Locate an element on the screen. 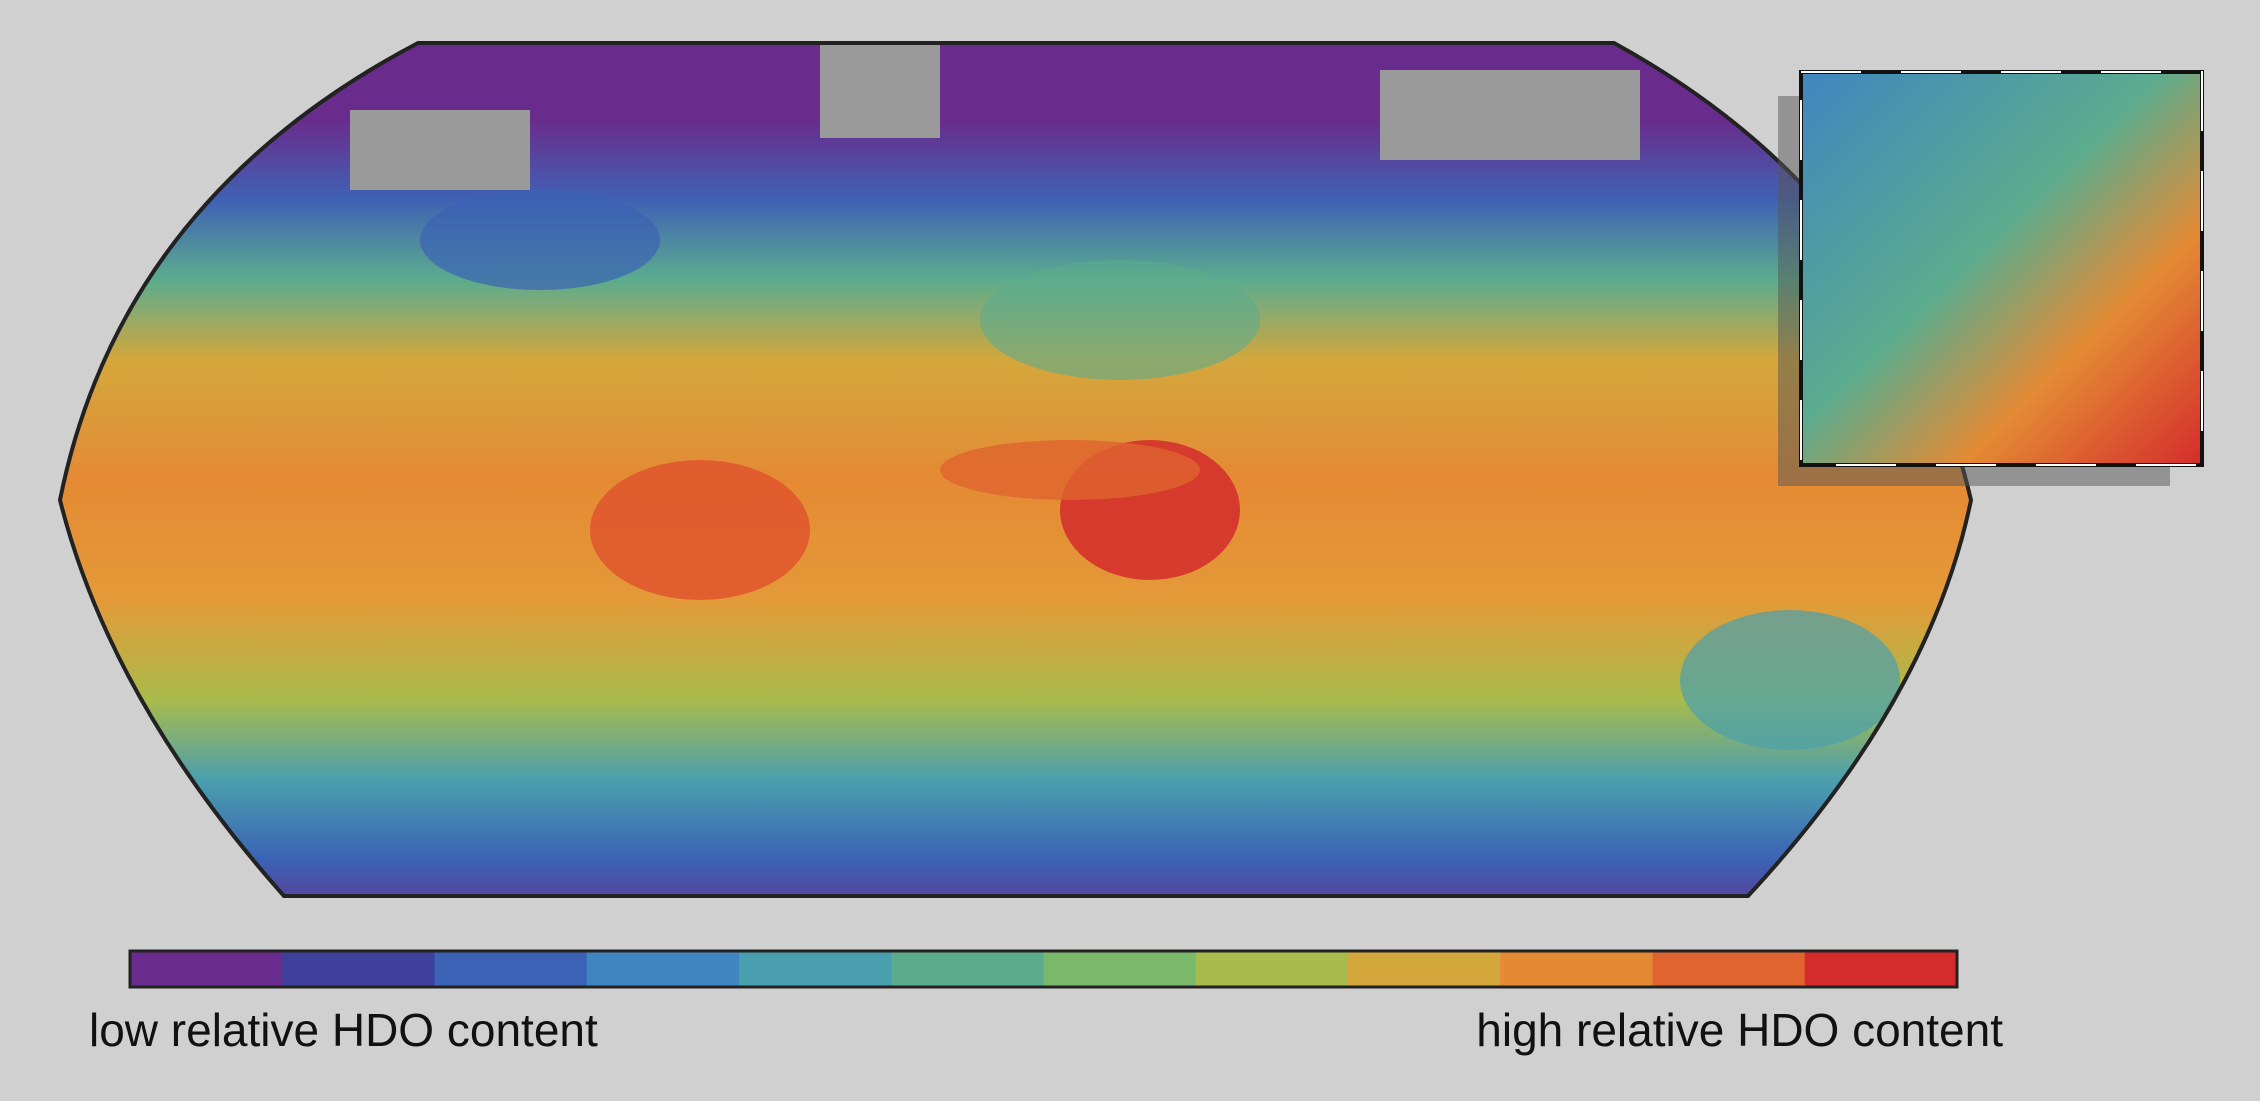 The width and height of the screenshot is (2260, 1101). colorbar-frame is located at coordinates (1043, 969).